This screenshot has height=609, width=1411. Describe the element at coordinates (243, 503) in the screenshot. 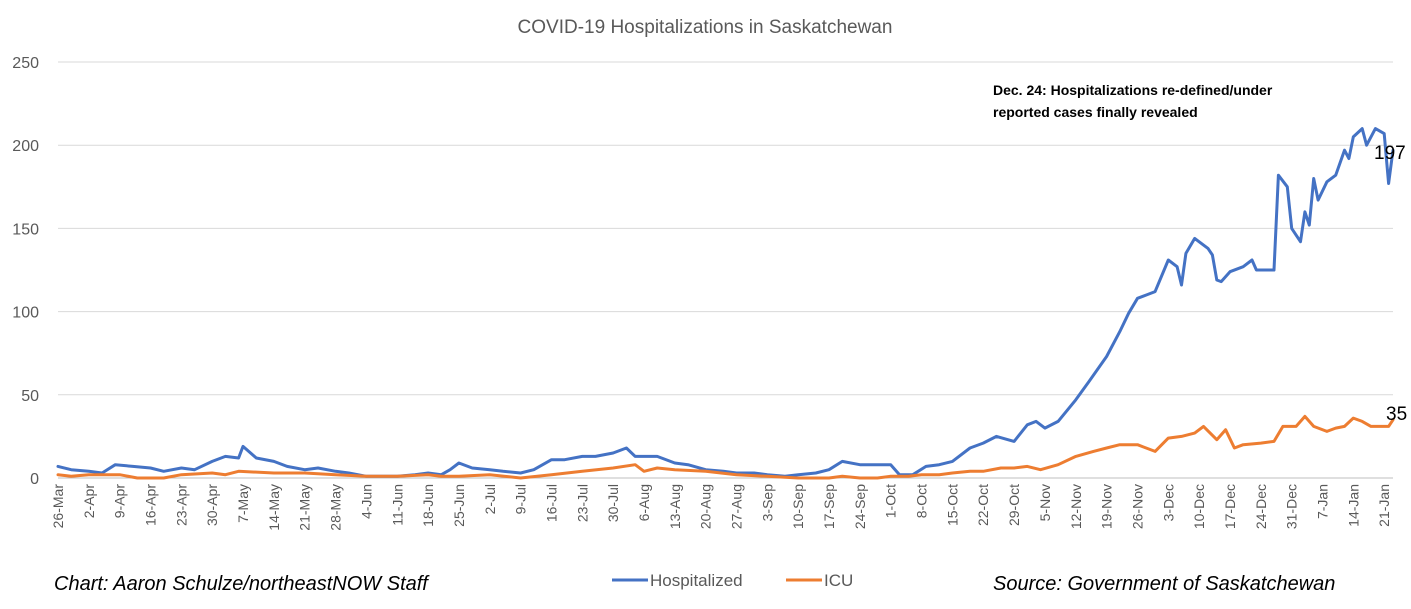

I see `x-tick-label: 7-May` at that location.